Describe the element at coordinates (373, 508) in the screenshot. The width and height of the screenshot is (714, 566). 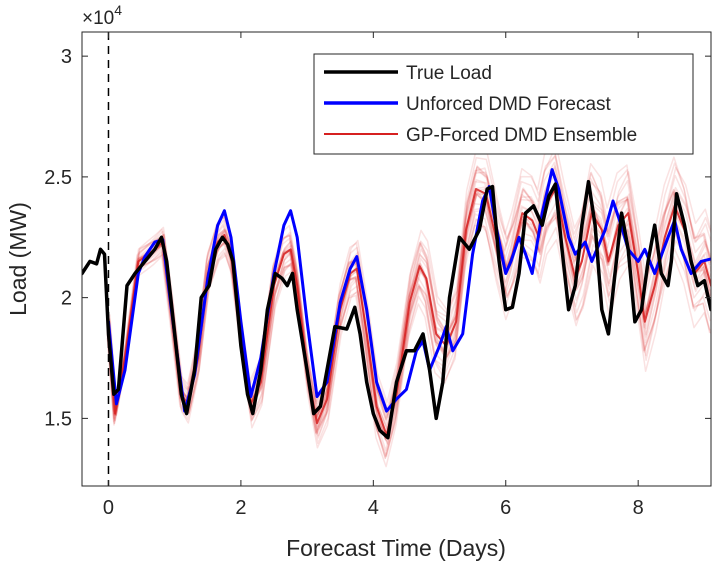
I see `x-tick-label: 4` at that location.